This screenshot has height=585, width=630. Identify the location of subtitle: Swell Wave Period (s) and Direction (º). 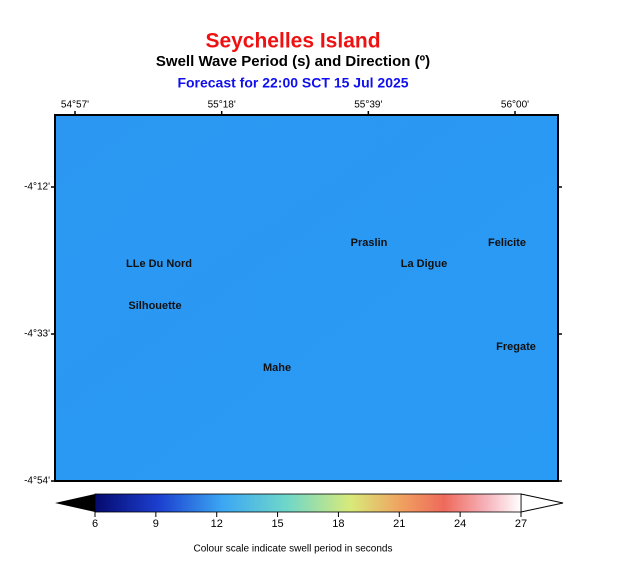
(293, 61).